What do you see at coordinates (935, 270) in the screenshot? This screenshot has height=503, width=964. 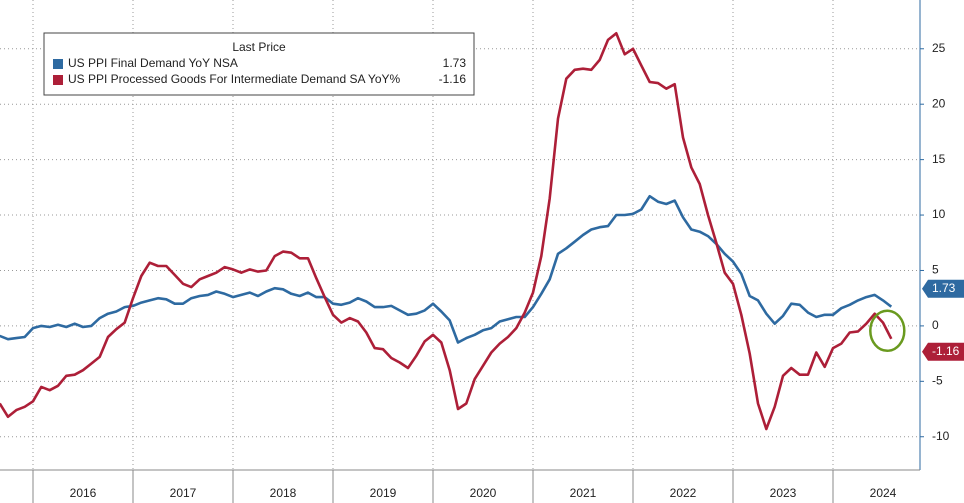 I see `y-tick-label: 5` at bounding box center [935, 270].